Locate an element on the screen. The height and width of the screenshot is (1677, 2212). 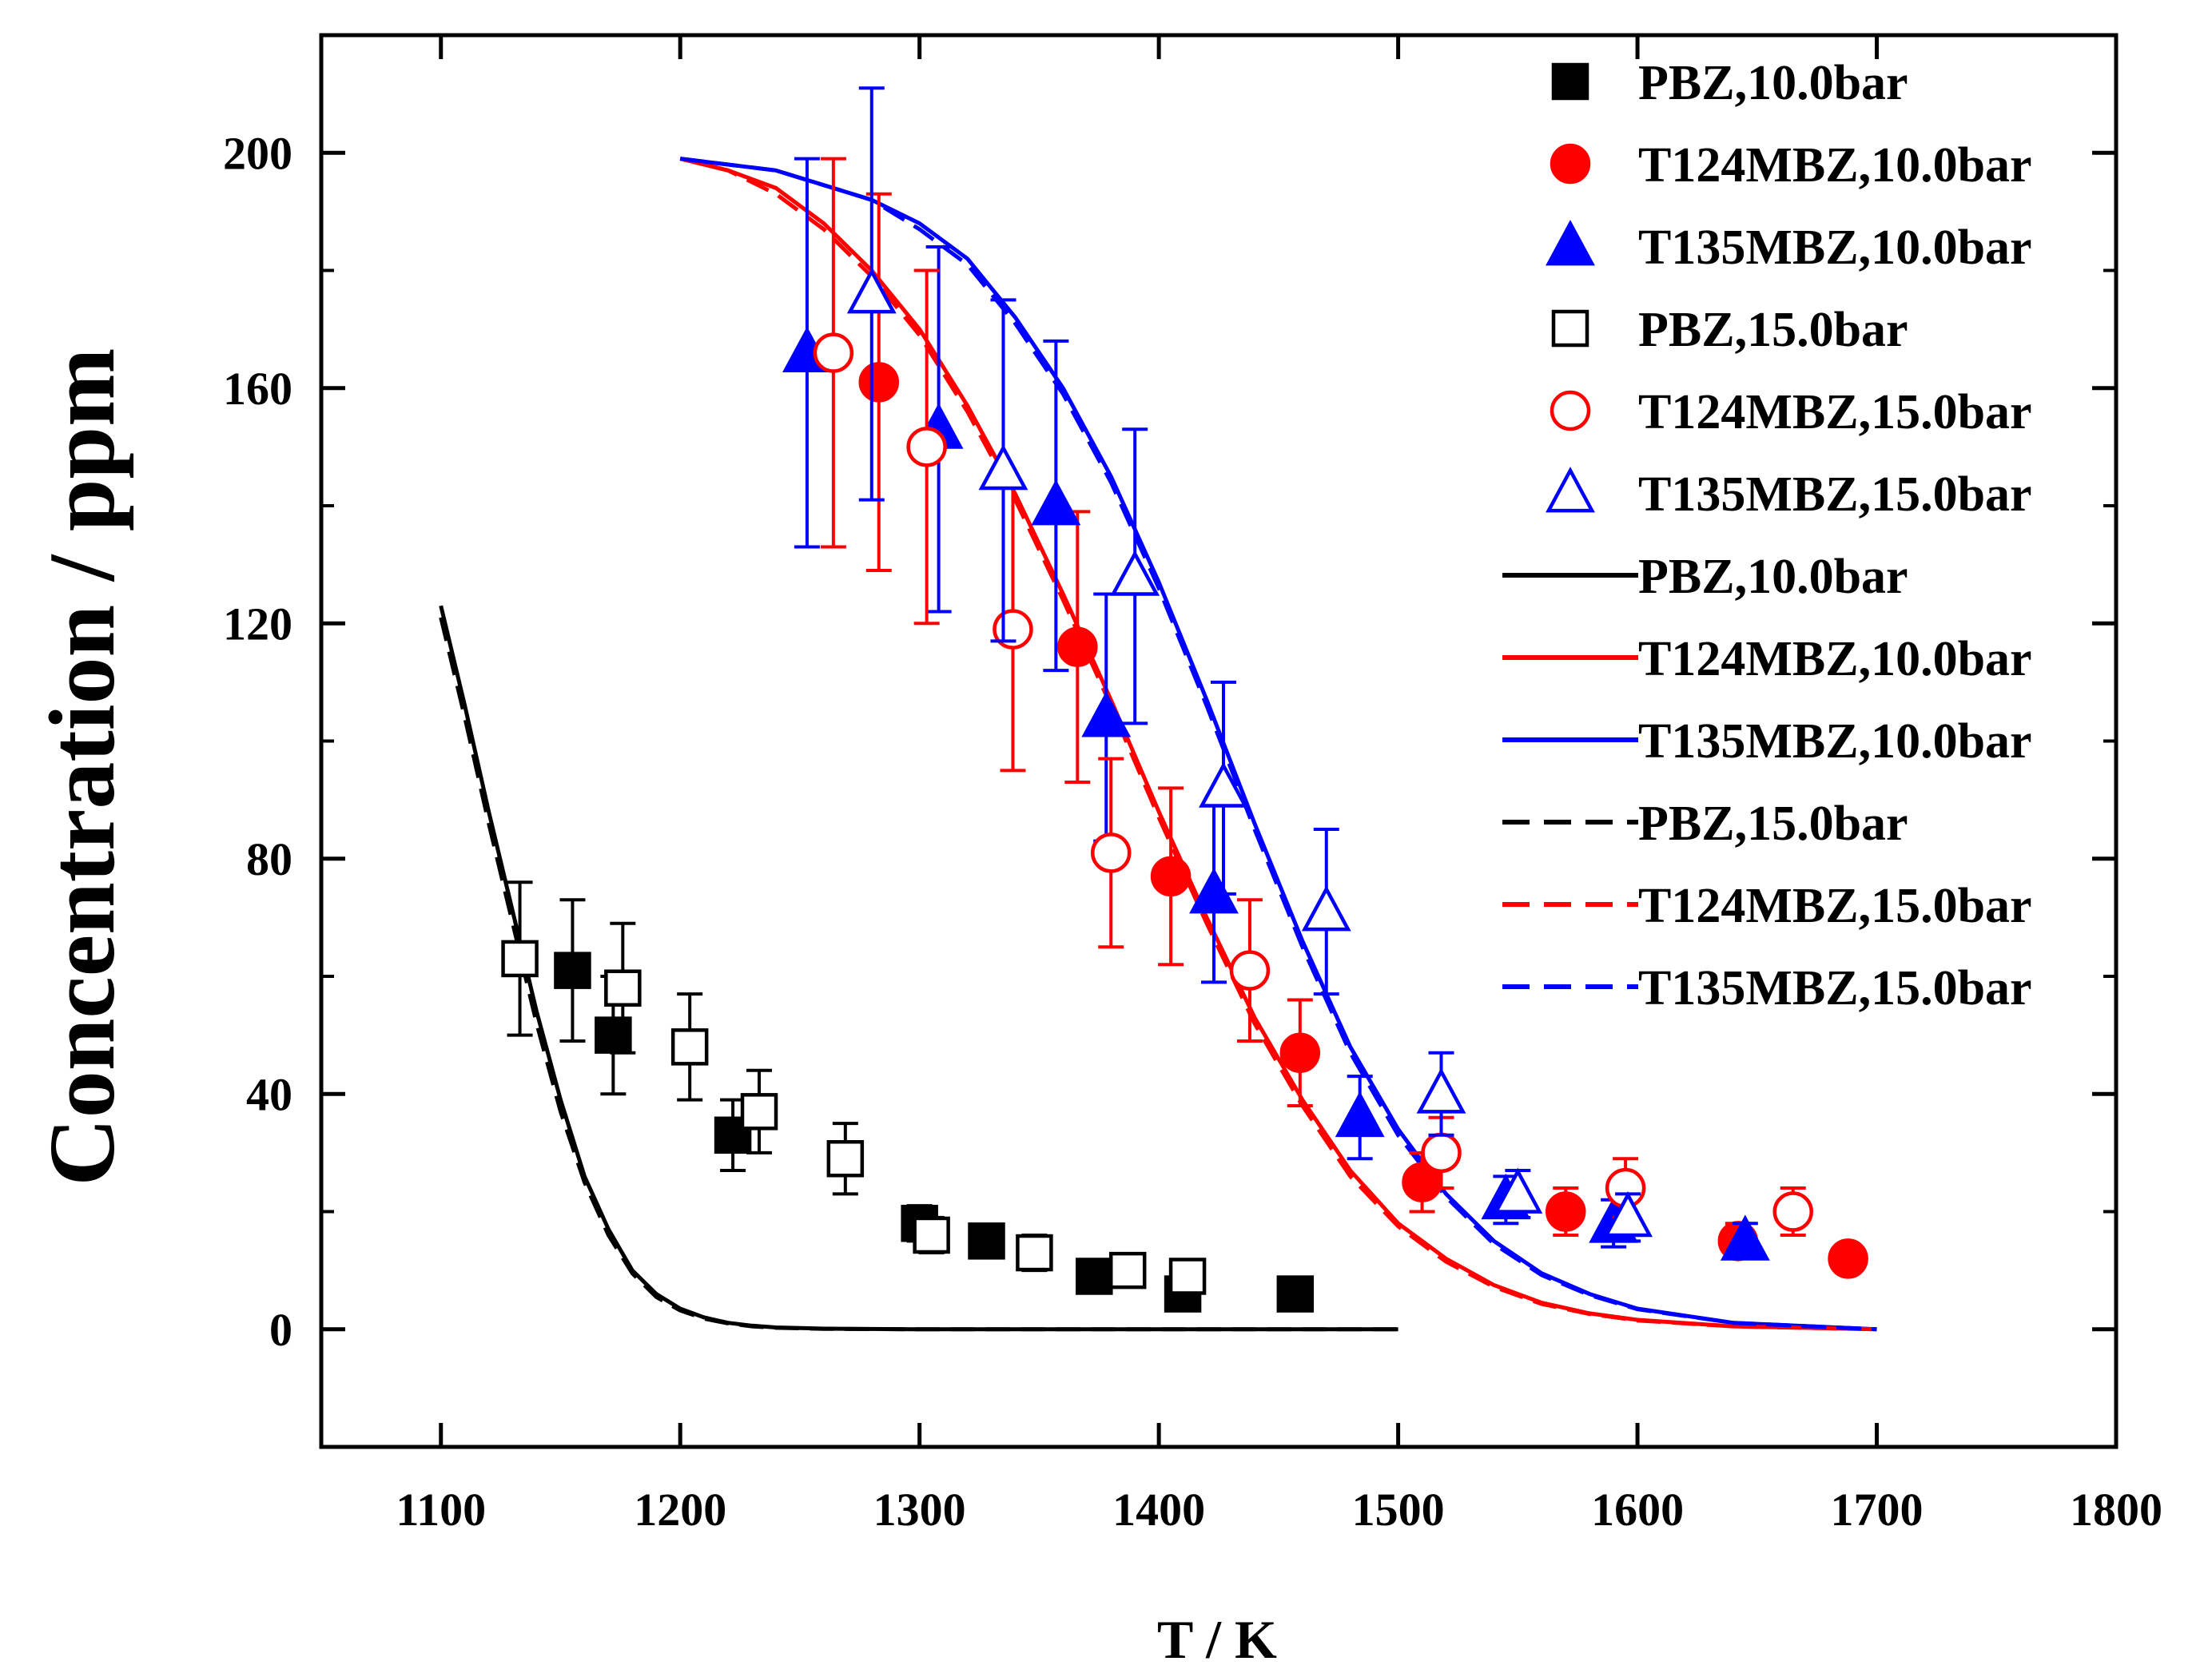
y-tick-label: 160 is located at coordinates (257, 389).